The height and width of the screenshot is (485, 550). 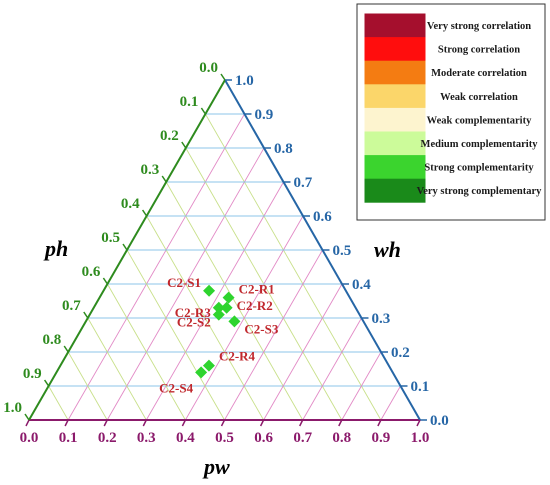 I want to click on data-point-label: C2-S3, so click(x=261, y=328).